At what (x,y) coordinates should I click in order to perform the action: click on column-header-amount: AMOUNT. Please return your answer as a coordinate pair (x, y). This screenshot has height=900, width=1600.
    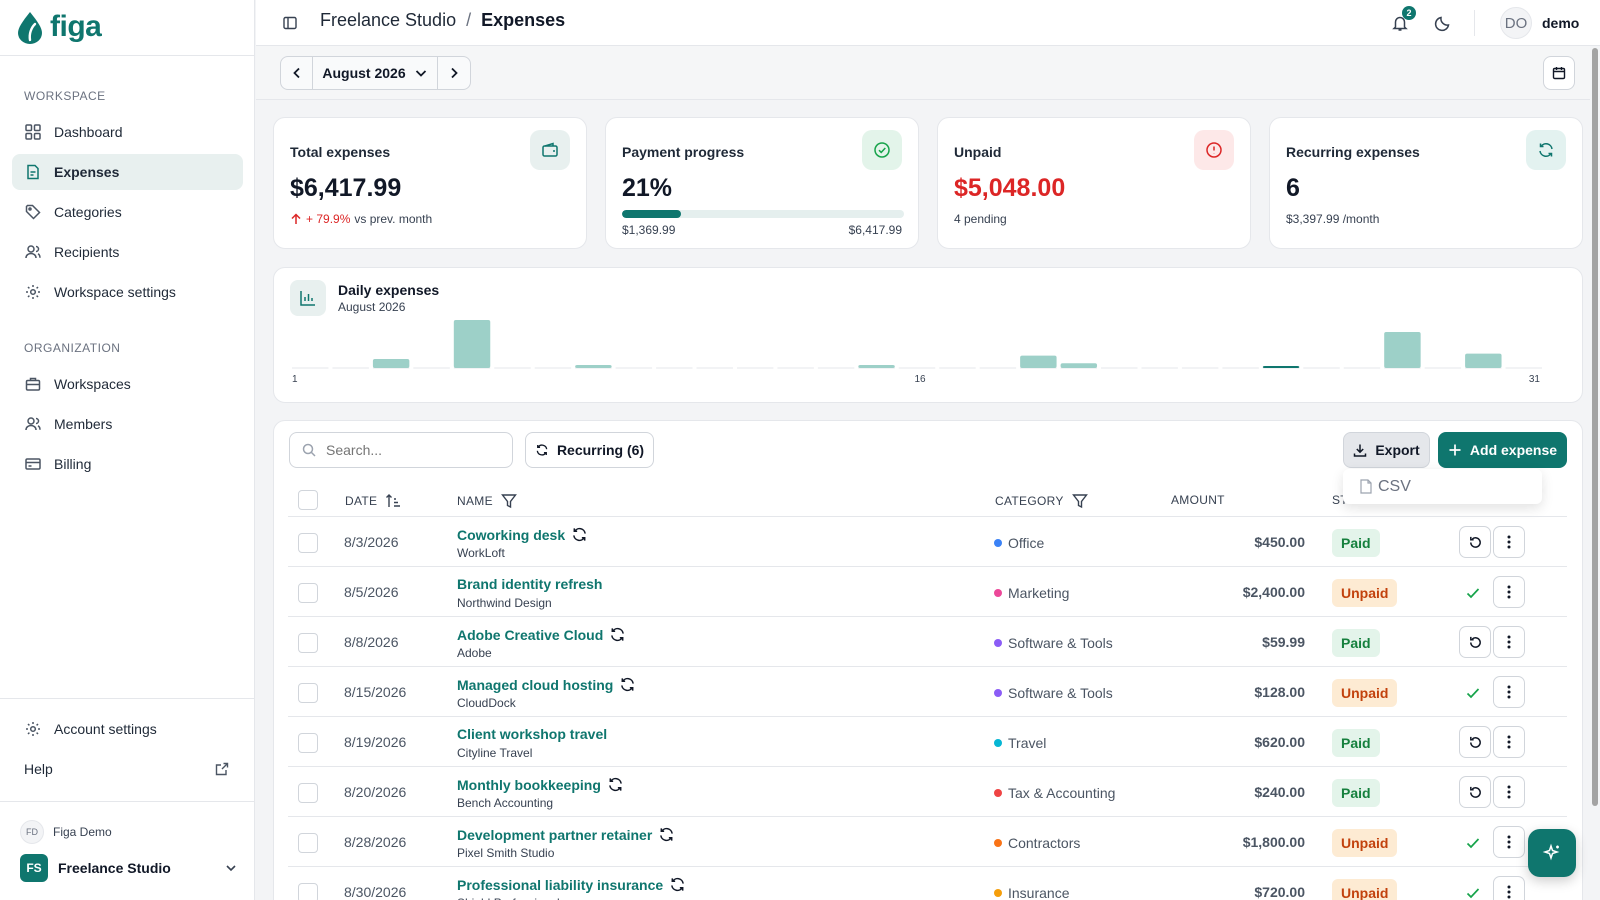
    Looking at the image, I should click on (1198, 500).